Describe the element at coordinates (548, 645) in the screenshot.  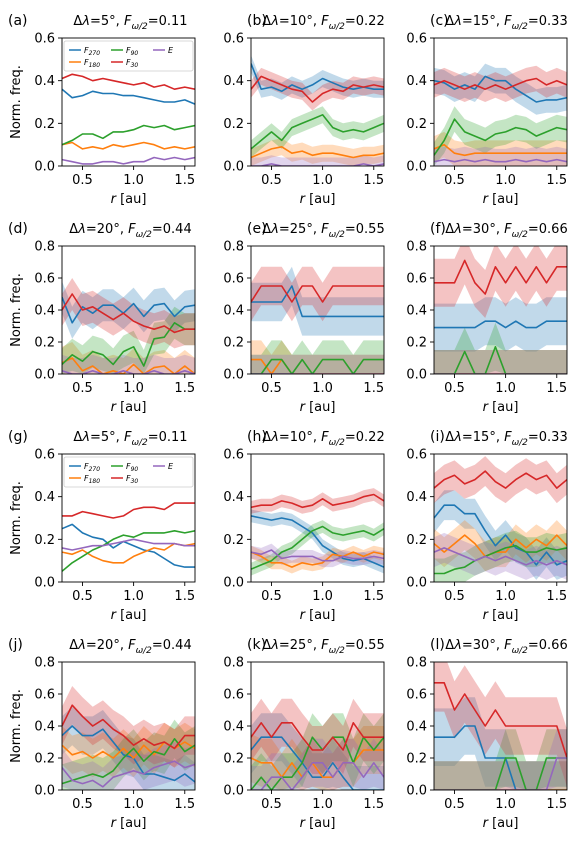
I see `title-F-value: =0.66` at that location.